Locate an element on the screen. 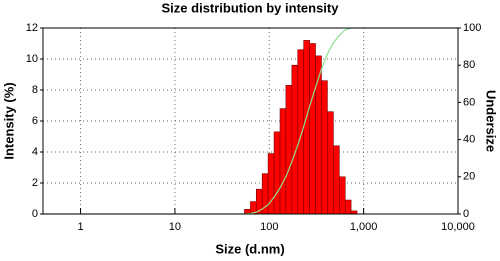  y-tick-label: 4 is located at coordinates (35, 152).